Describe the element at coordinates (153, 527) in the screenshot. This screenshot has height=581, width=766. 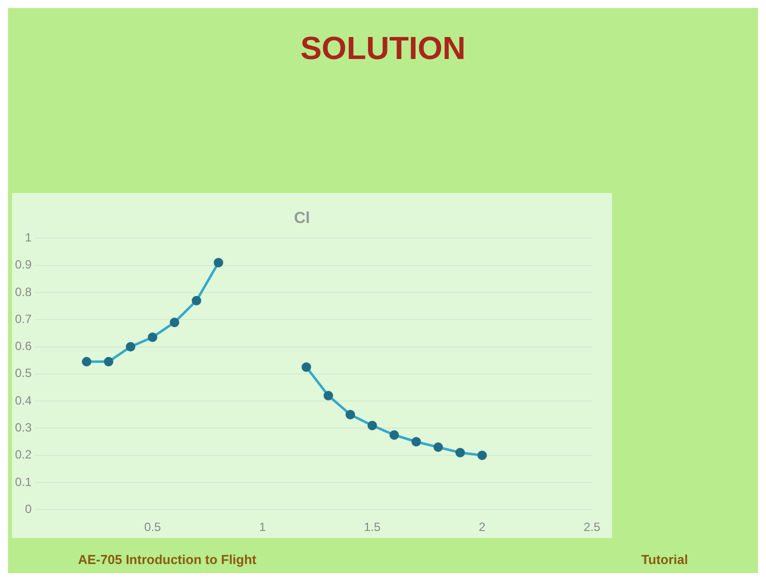
I see `x-tick-label: 0.5` at that location.